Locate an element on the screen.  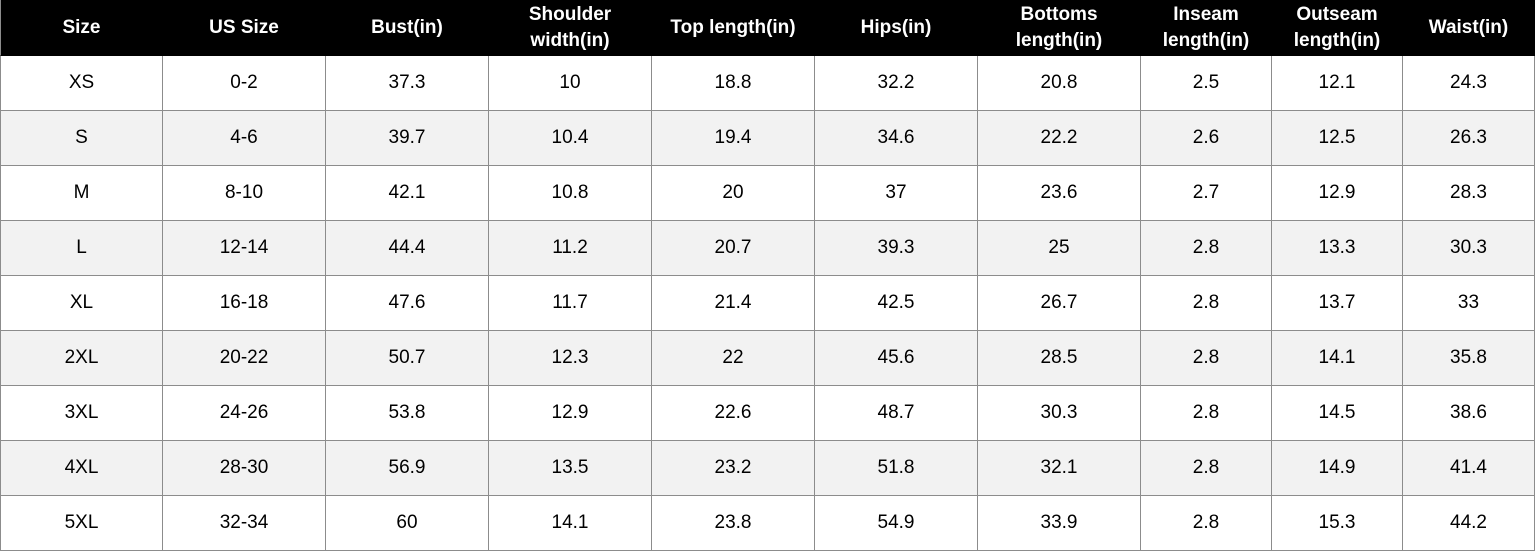
table-cell: 23.2 is located at coordinates (733, 468).